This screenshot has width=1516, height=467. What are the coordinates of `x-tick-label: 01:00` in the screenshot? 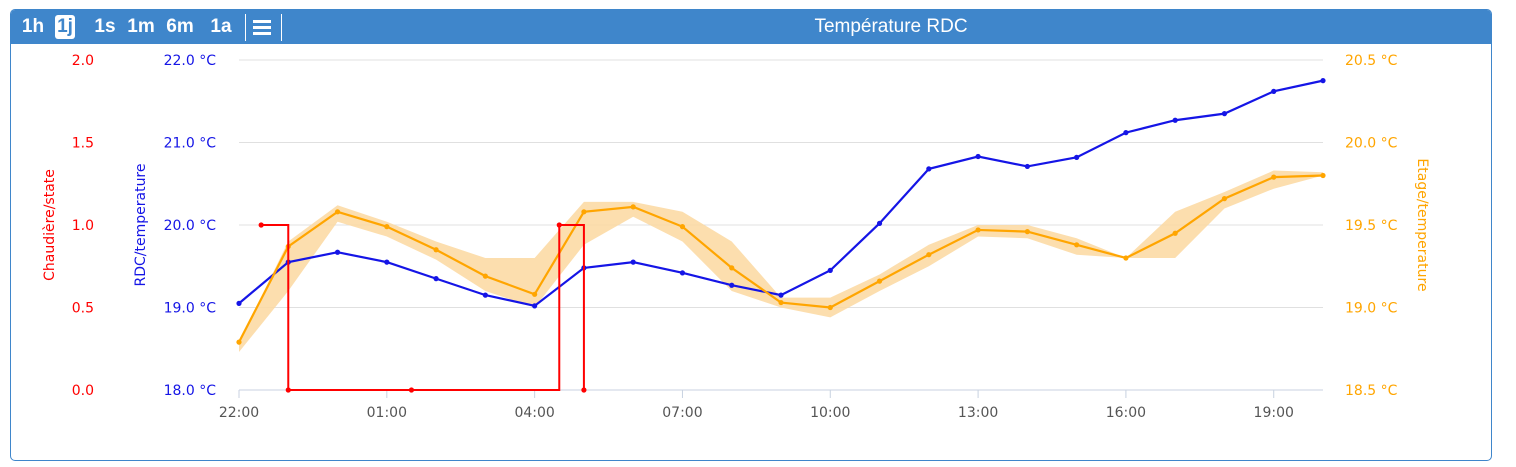 It's located at (387, 413).